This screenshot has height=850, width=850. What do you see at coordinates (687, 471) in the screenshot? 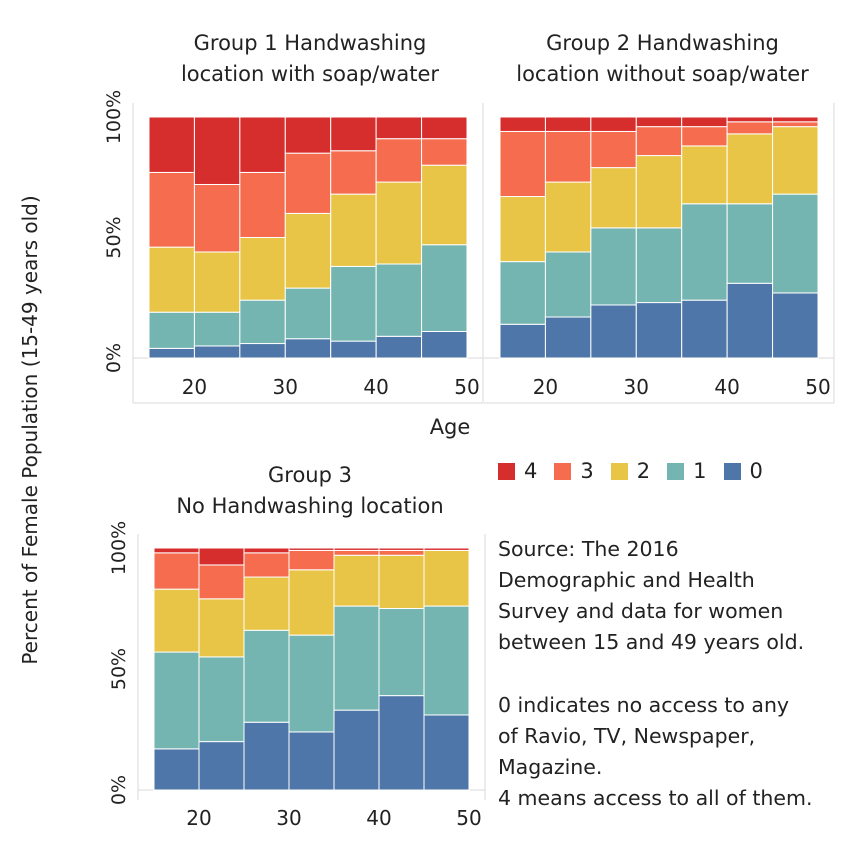
I see `legend-item-1: 1` at bounding box center [687, 471].